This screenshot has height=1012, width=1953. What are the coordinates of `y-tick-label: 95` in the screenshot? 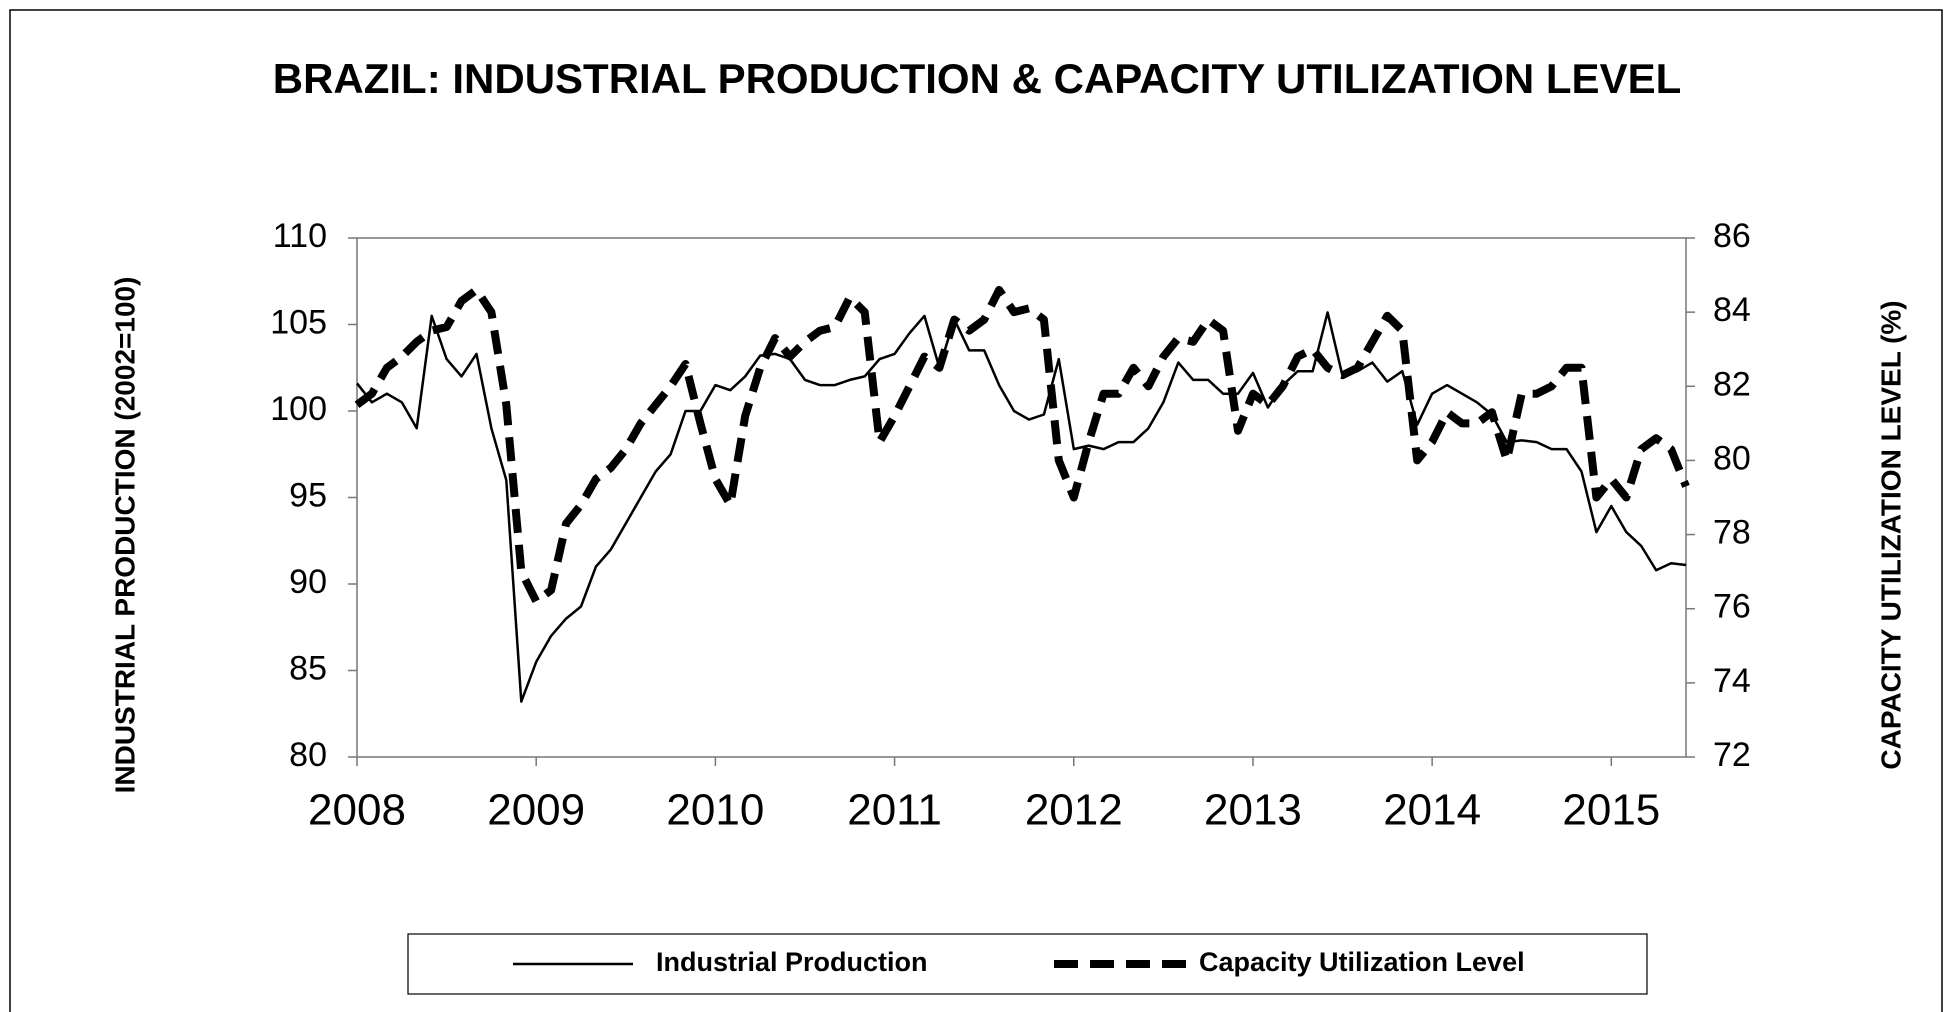 It's located at (308, 495).